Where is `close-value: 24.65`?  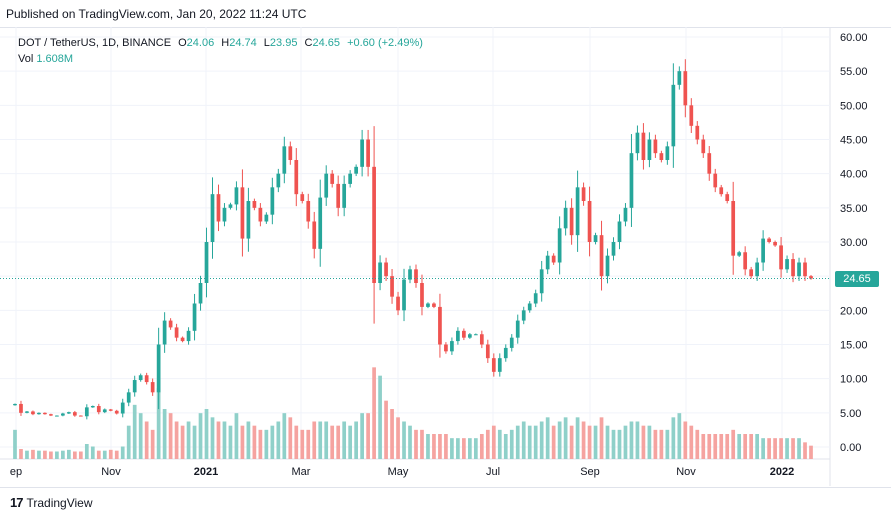
close-value: 24.65 is located at coordinates (326, 43).